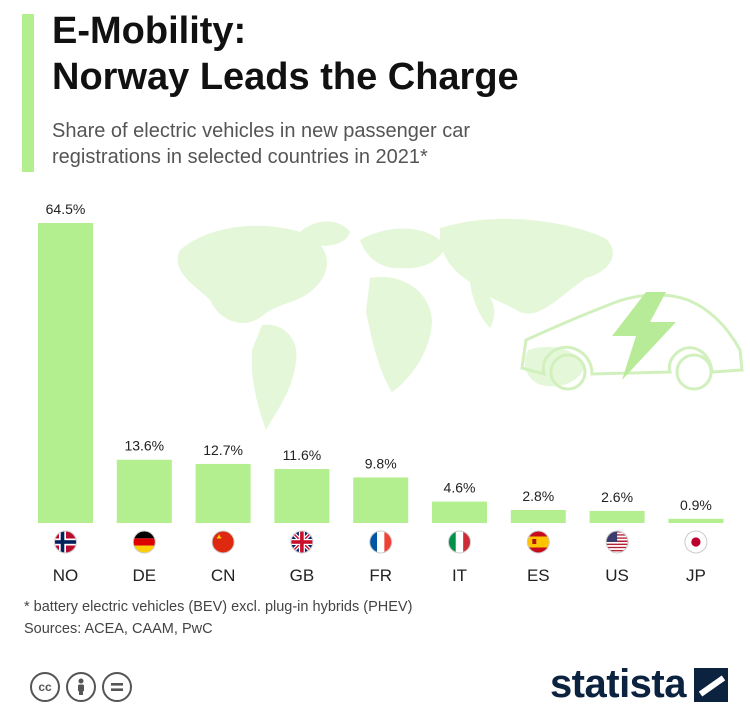 The height and width of the screenshot is (723, 750). I want to click on flag-no-icon, so click(65, 542).